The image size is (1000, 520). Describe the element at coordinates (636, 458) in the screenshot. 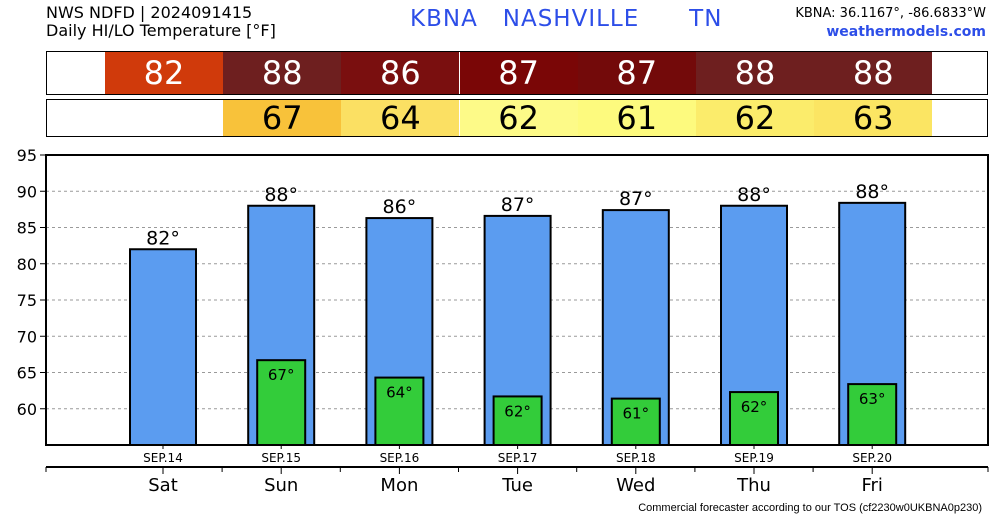

I see `x-date-label: SEP.18` at that location.